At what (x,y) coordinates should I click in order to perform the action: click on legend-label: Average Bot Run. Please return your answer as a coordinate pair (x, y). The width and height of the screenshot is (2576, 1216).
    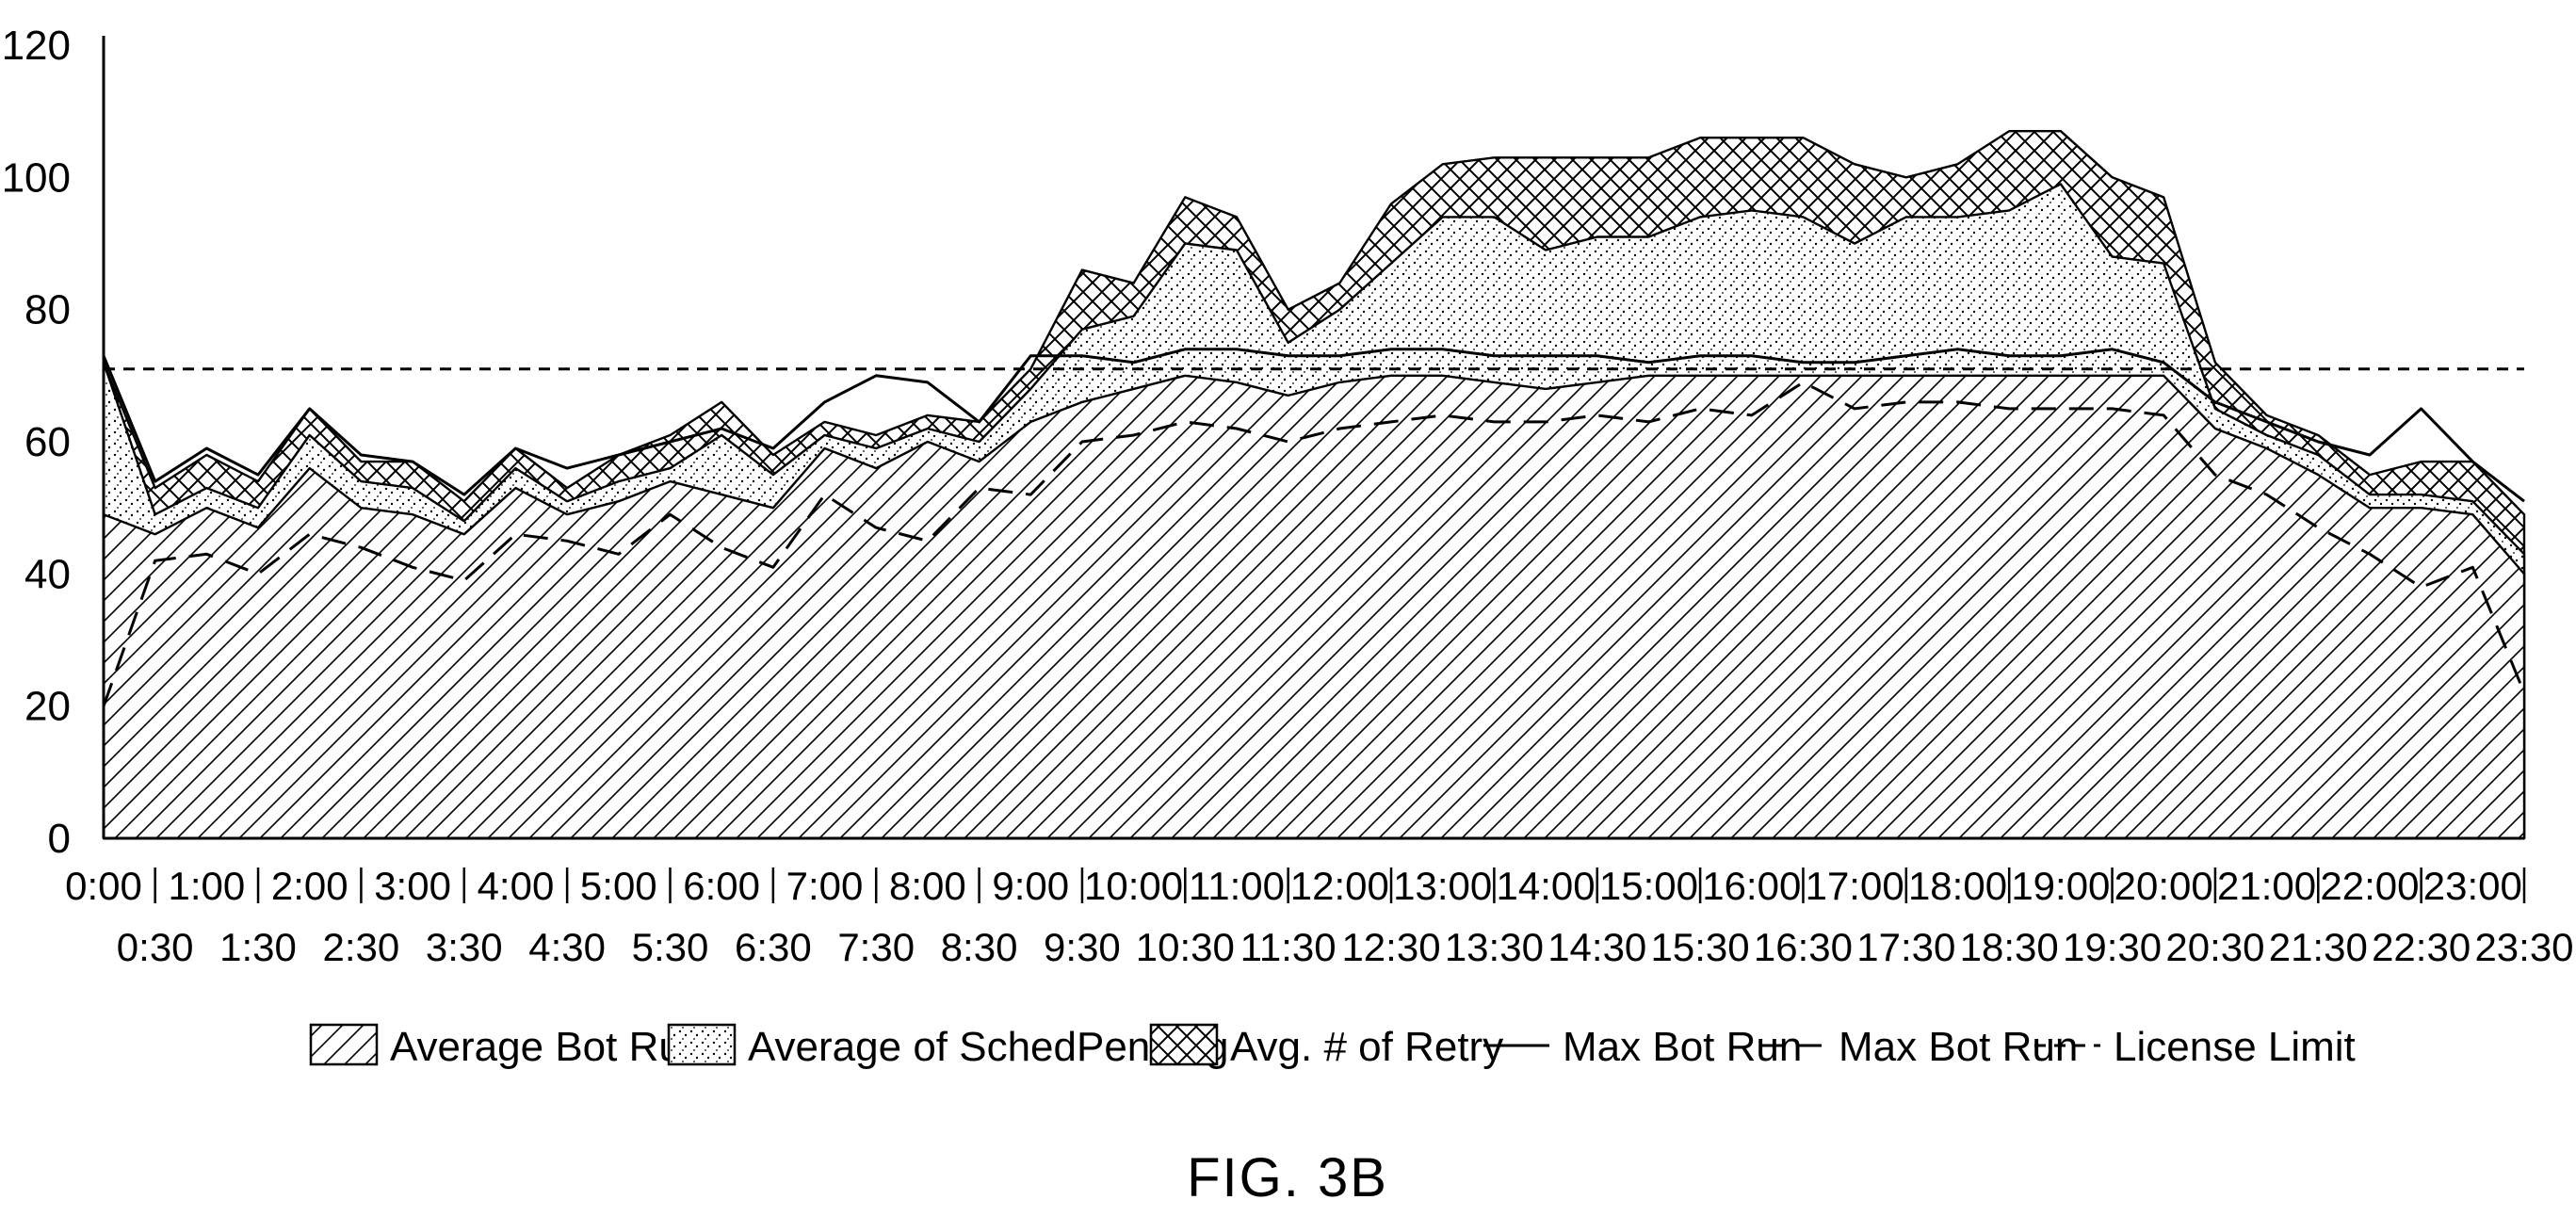
    Looking at the image, I should click on (547, 1047).